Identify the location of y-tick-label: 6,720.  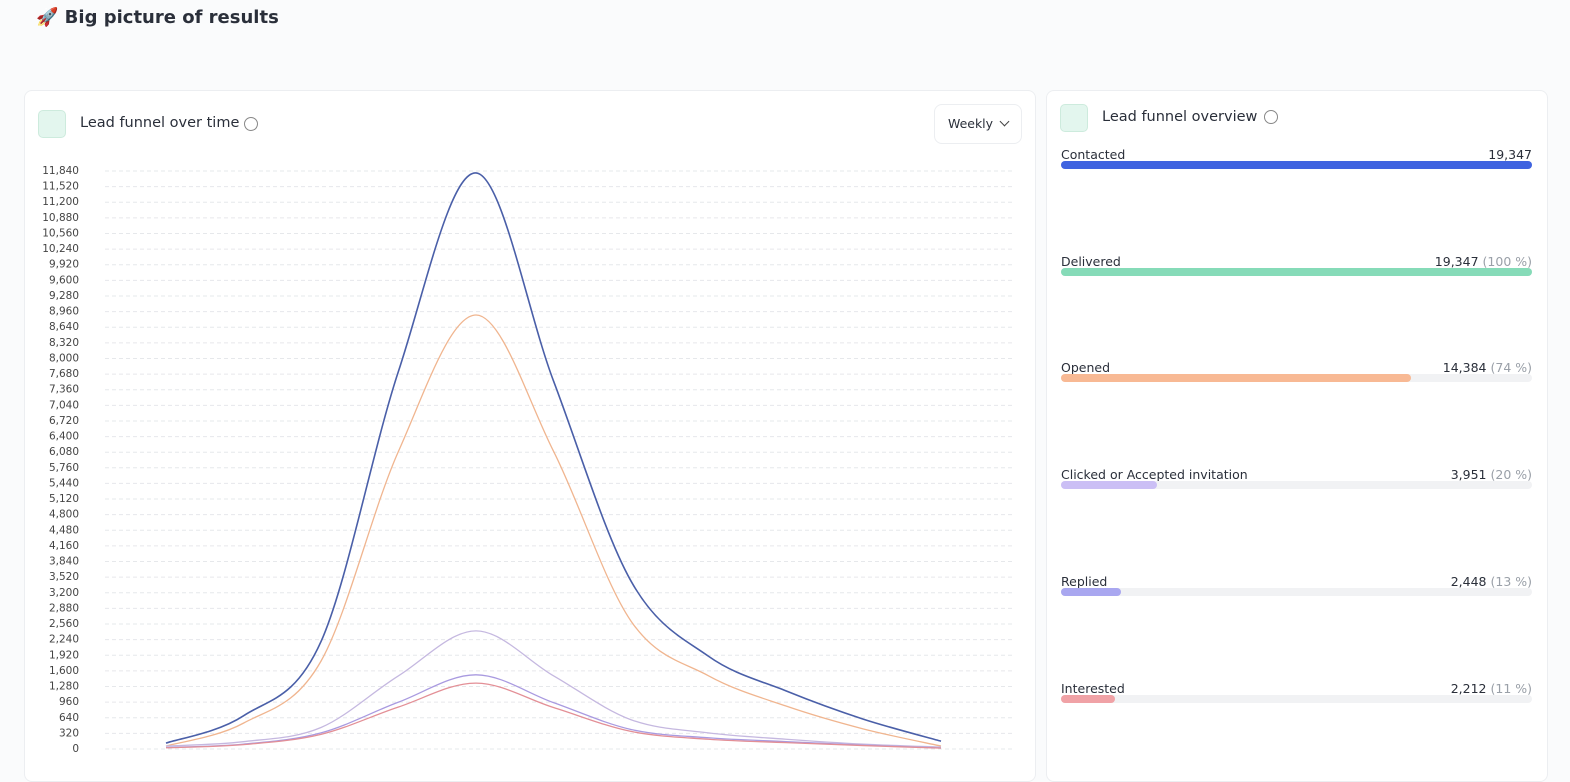
(64, 421).